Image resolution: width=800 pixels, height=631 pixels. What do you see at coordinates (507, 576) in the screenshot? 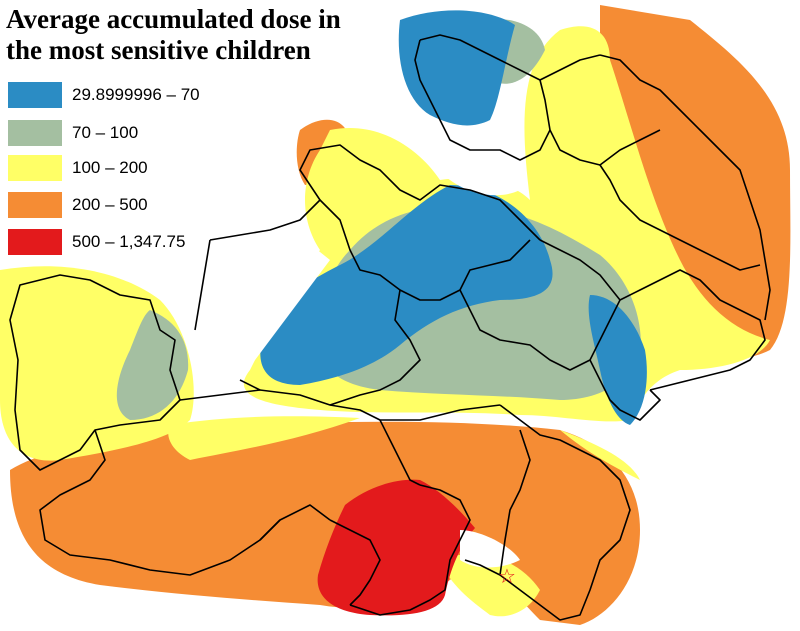
I see `star-icon: ☆` at bounding box center [507, 576].